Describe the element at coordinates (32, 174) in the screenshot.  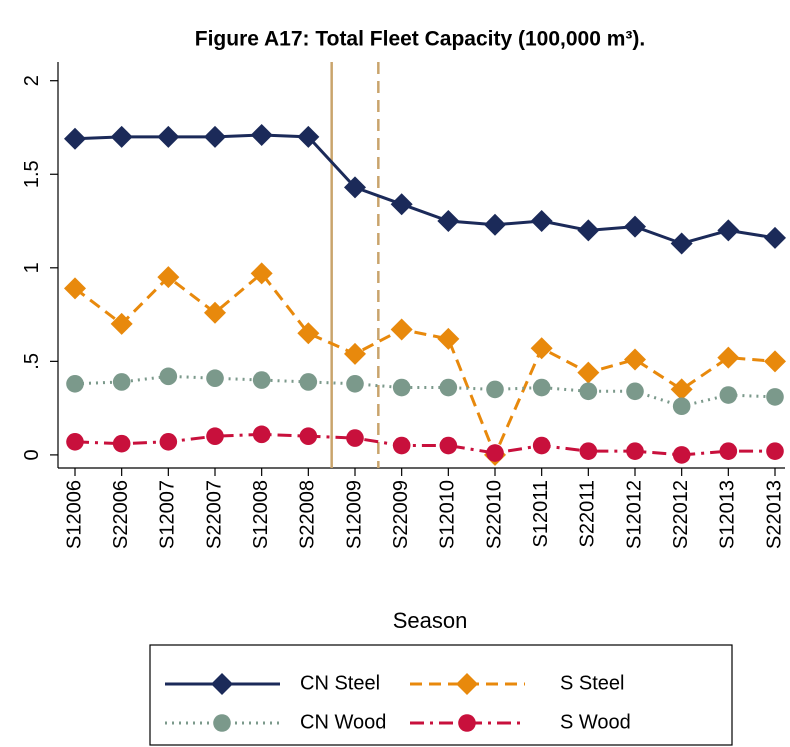
I see `y-tick-label: 1.5` at that location.